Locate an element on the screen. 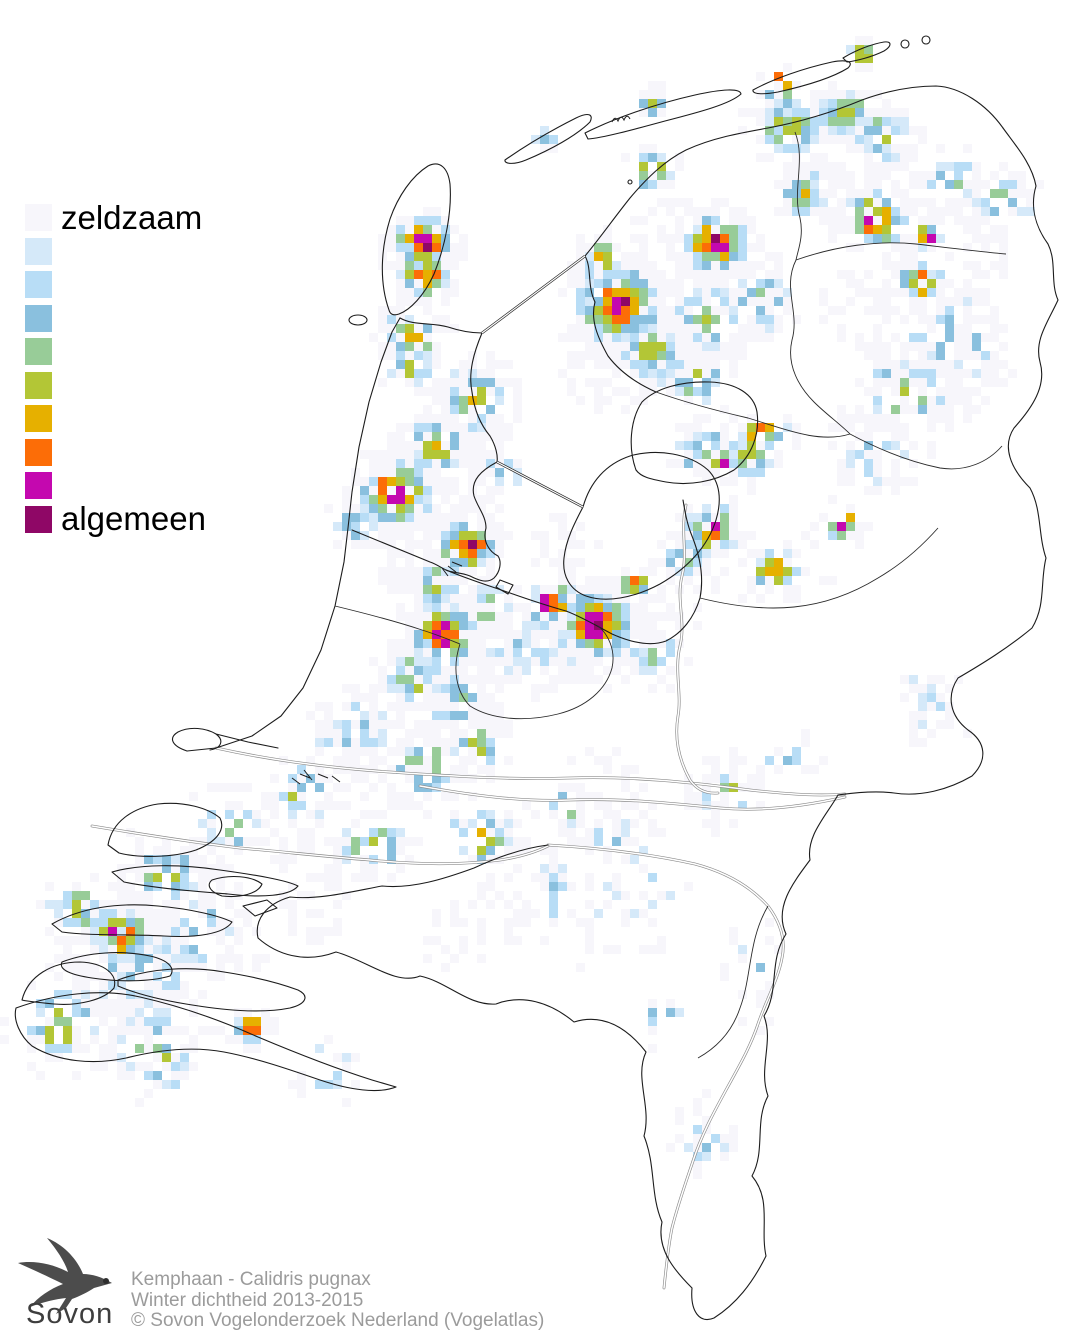 This screenshot has width=1074, height=1340. ijsselmeer-west-coast is located at coordinates (426, 457).